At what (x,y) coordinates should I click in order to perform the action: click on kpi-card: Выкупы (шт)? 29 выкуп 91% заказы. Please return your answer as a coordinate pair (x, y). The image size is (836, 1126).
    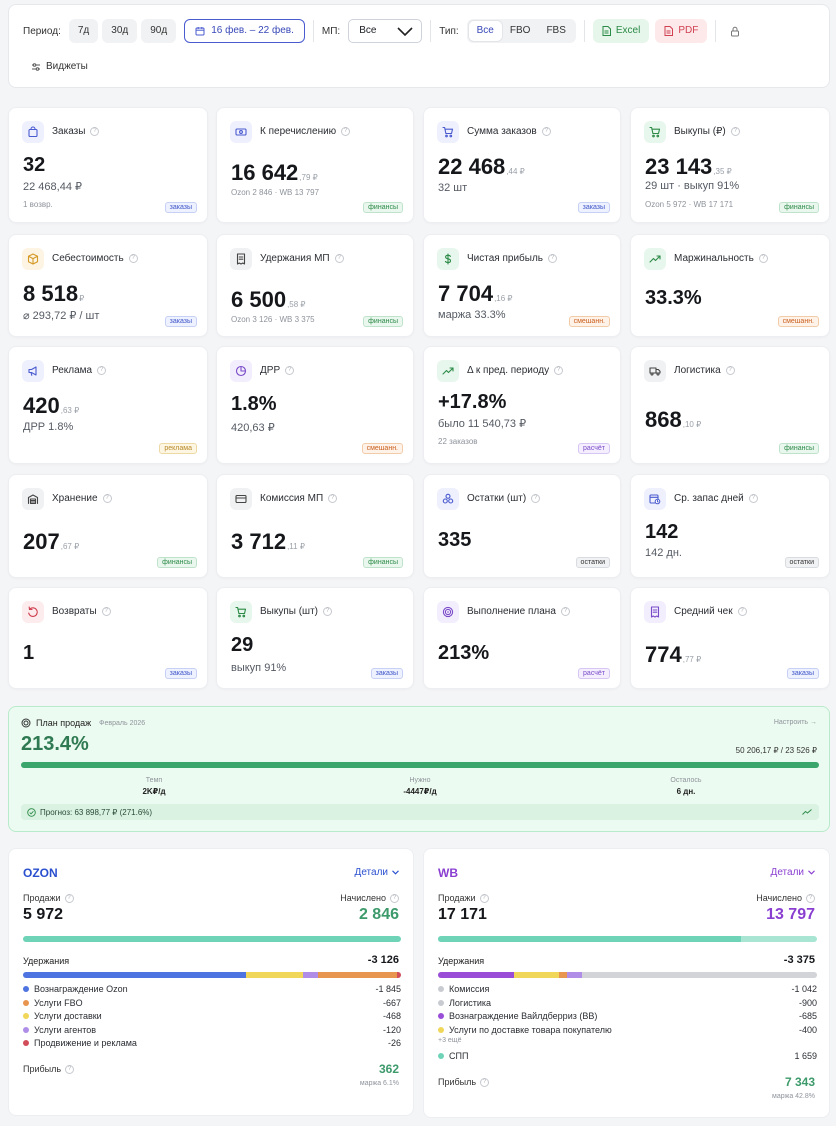
    Looking at the image, I should click on (315, 638).